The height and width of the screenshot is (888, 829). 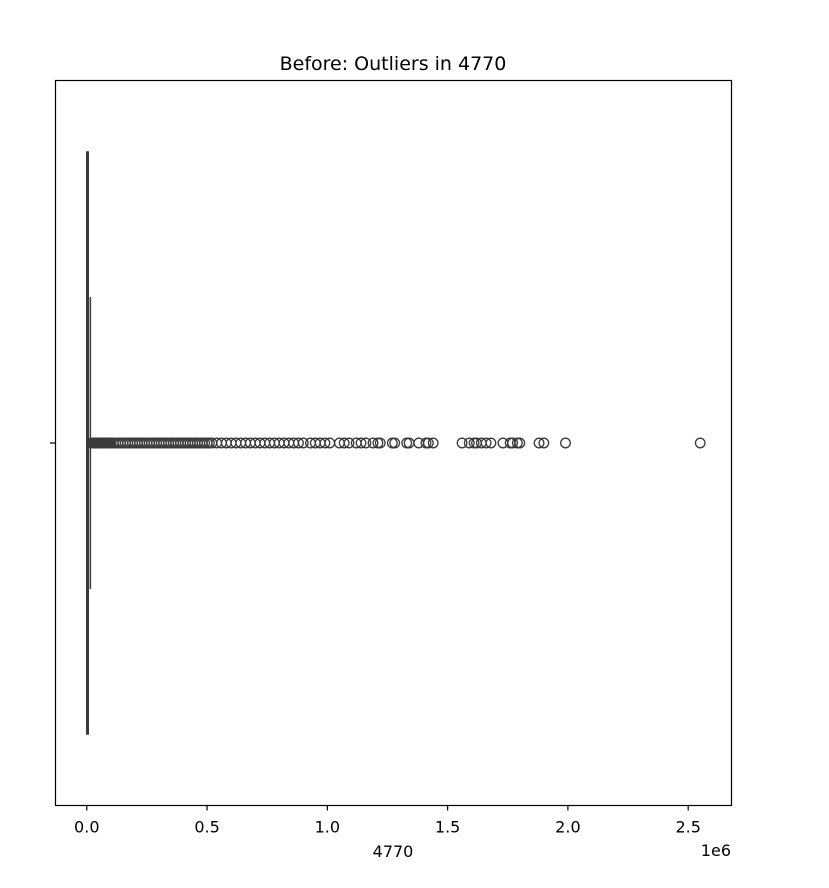 I want to click on x-axis-label: 4770, so click(x=393, y=851).